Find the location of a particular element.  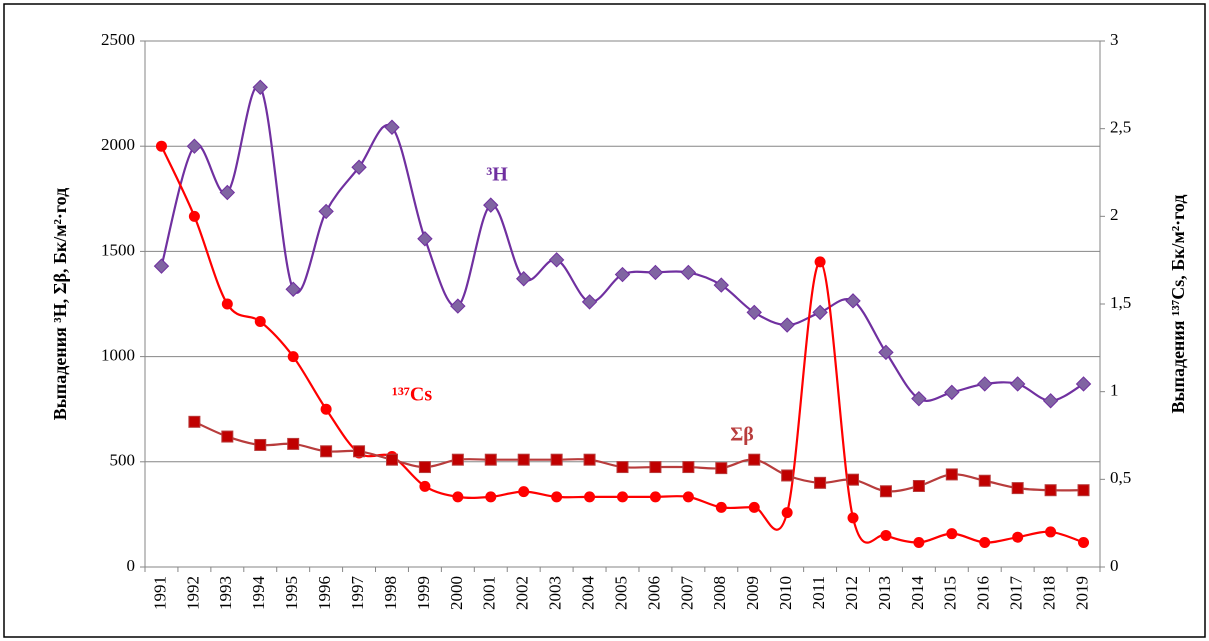

x-tick-label: 2001 is located at coordinates (489, 593).